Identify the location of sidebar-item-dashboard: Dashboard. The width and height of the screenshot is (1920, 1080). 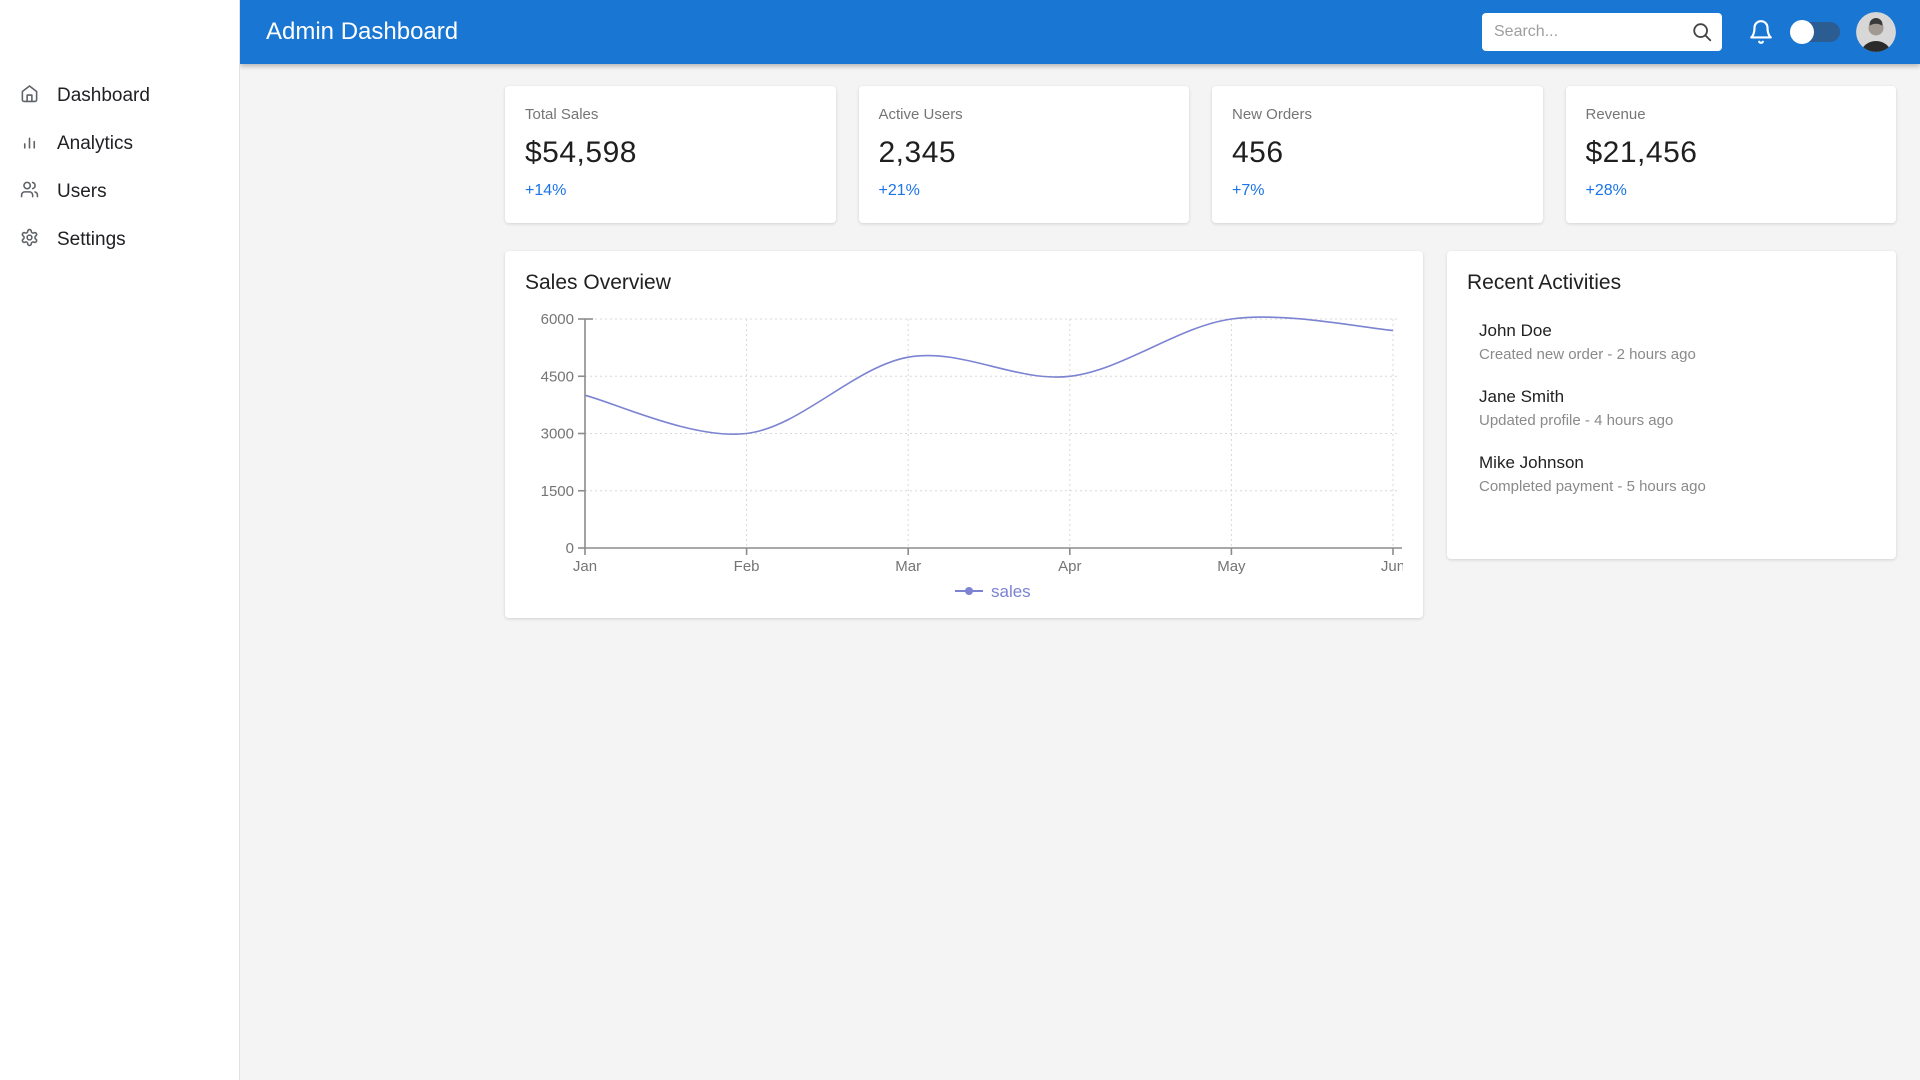
(119, 96).